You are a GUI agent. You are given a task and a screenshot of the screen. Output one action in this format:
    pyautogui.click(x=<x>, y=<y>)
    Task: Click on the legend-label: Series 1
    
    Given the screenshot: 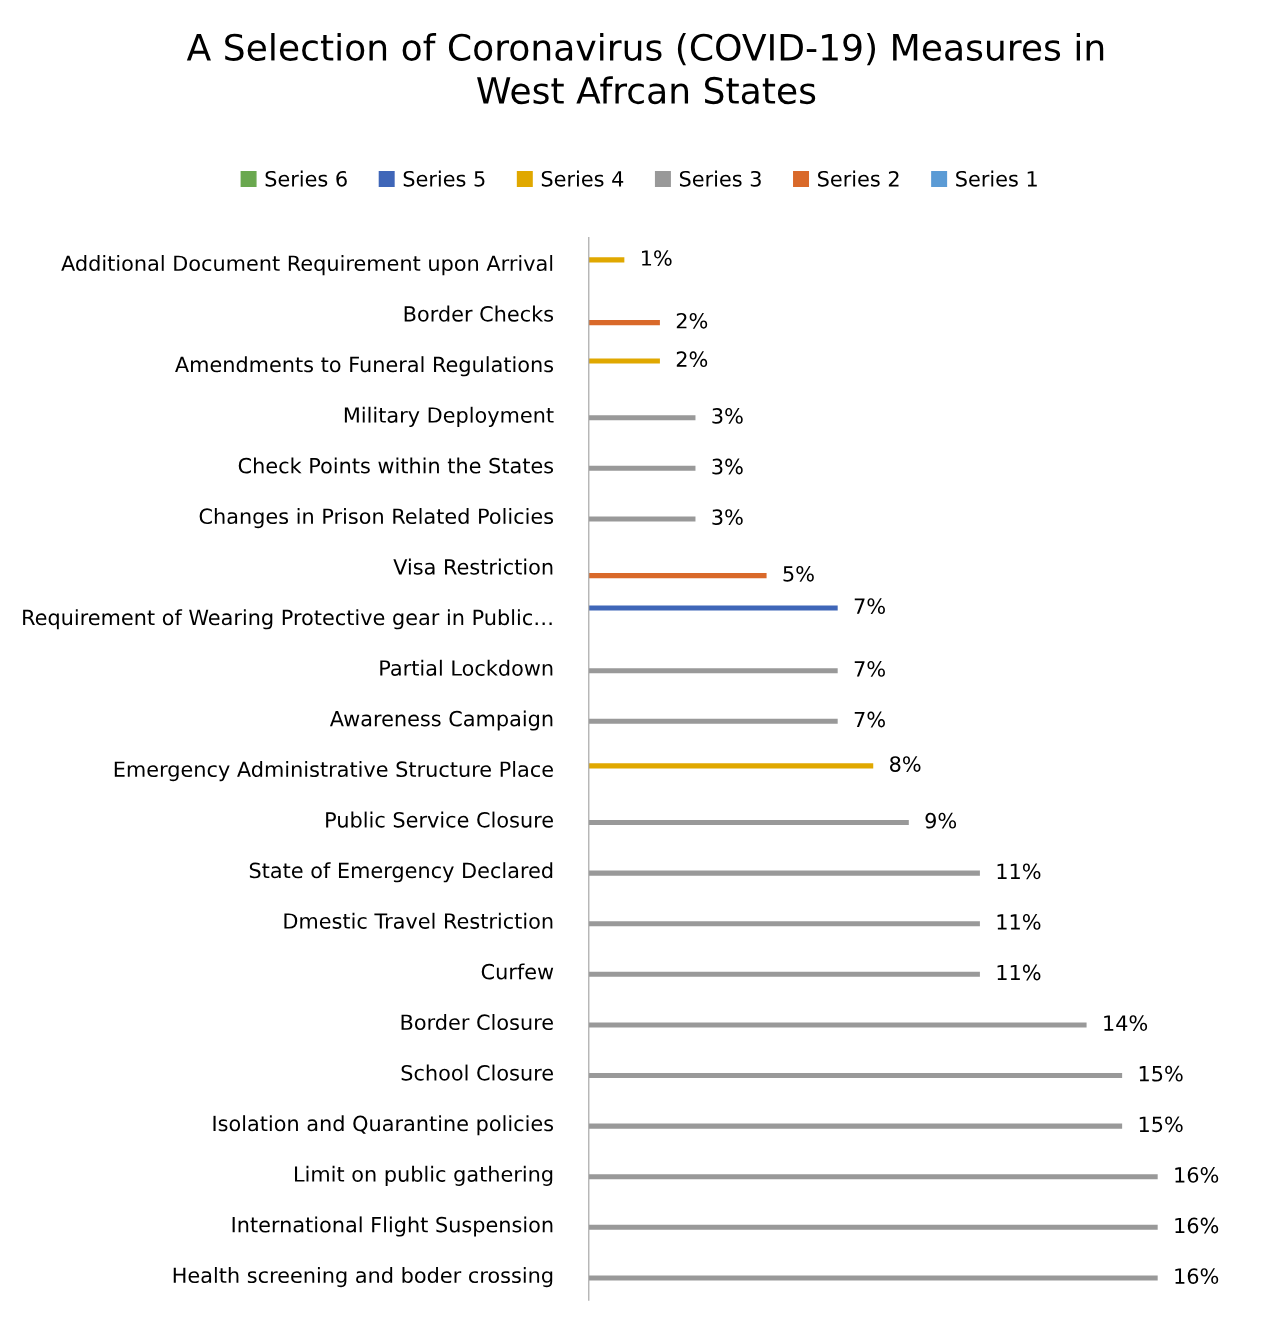 What is the action you would take?
    pyautogui.click(x=996, y=178)
    